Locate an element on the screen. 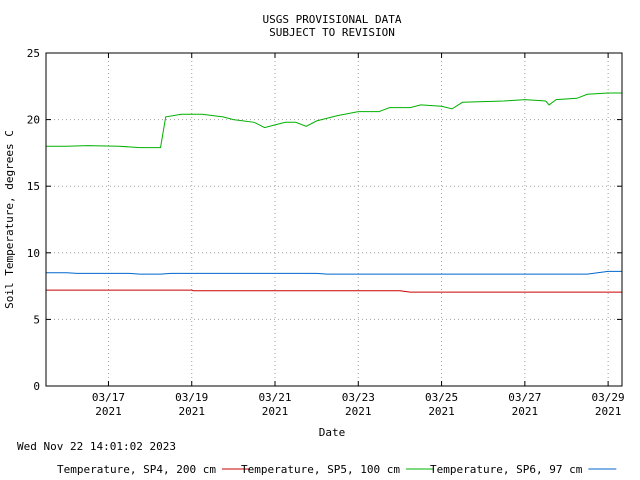 This screenshot has height=480, width=640. x-tick-label: 03/25 is located at coordinates (441, 397).